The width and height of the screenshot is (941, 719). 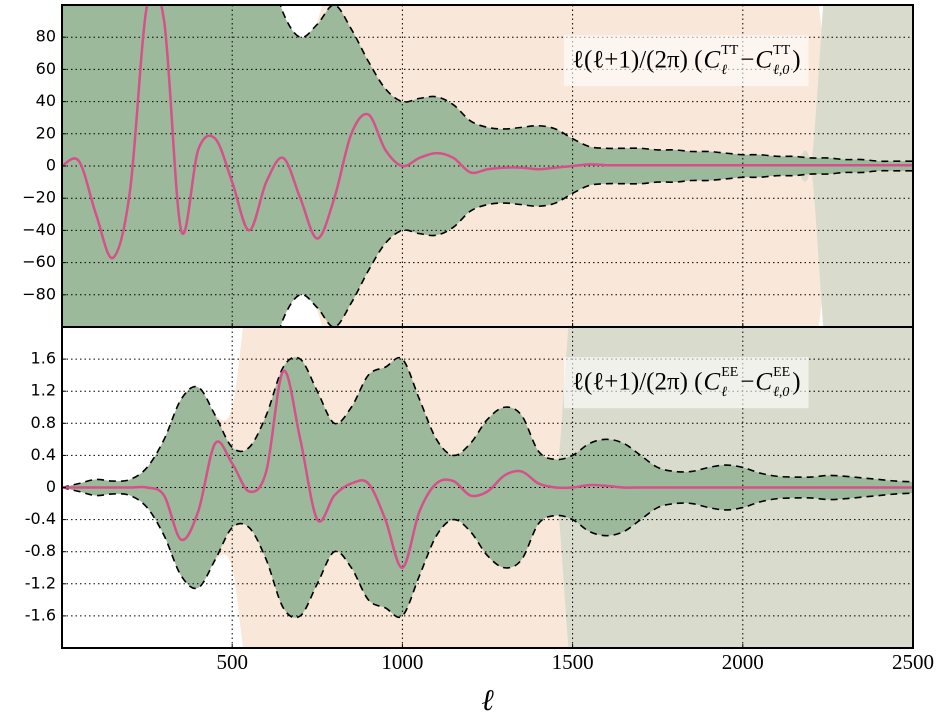 What do you see at coordinates (402, 662) in the screenshot?
I see `x-tick-label: 1000` at bounding box center [402, 662].